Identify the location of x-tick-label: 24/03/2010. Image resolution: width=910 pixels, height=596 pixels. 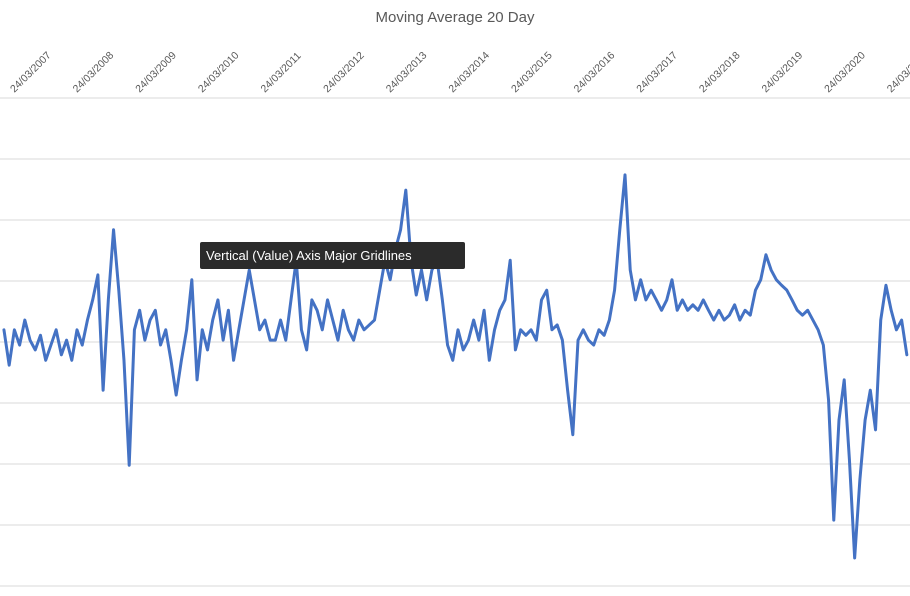
(219, 72).